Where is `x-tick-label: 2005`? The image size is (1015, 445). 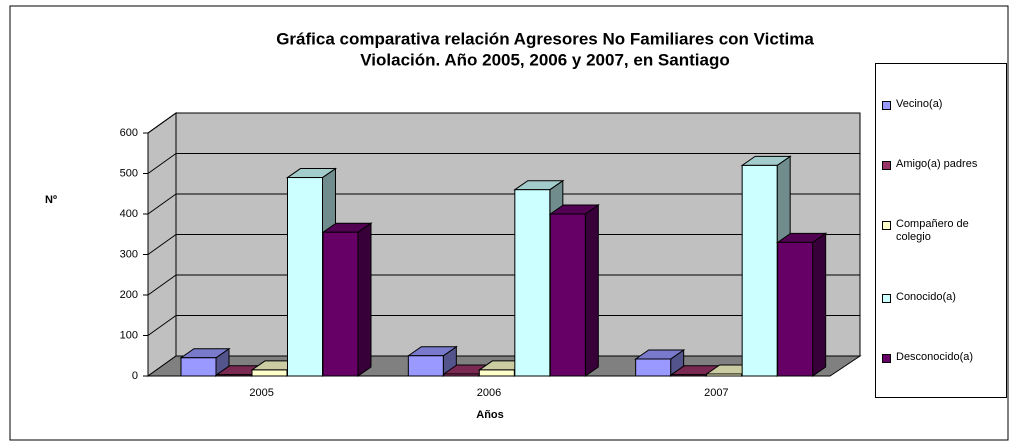
x-tick-label: 2005 is located at coordinates (261, 393).